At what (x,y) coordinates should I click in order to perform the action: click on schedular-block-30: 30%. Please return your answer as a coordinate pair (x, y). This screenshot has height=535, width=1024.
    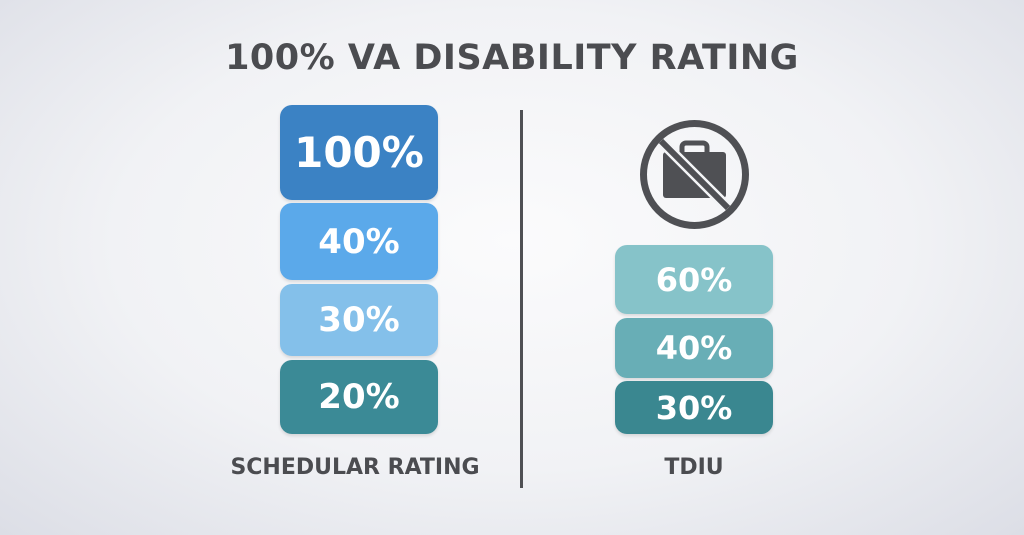
    Looking at the image, I should click on (359, 320).